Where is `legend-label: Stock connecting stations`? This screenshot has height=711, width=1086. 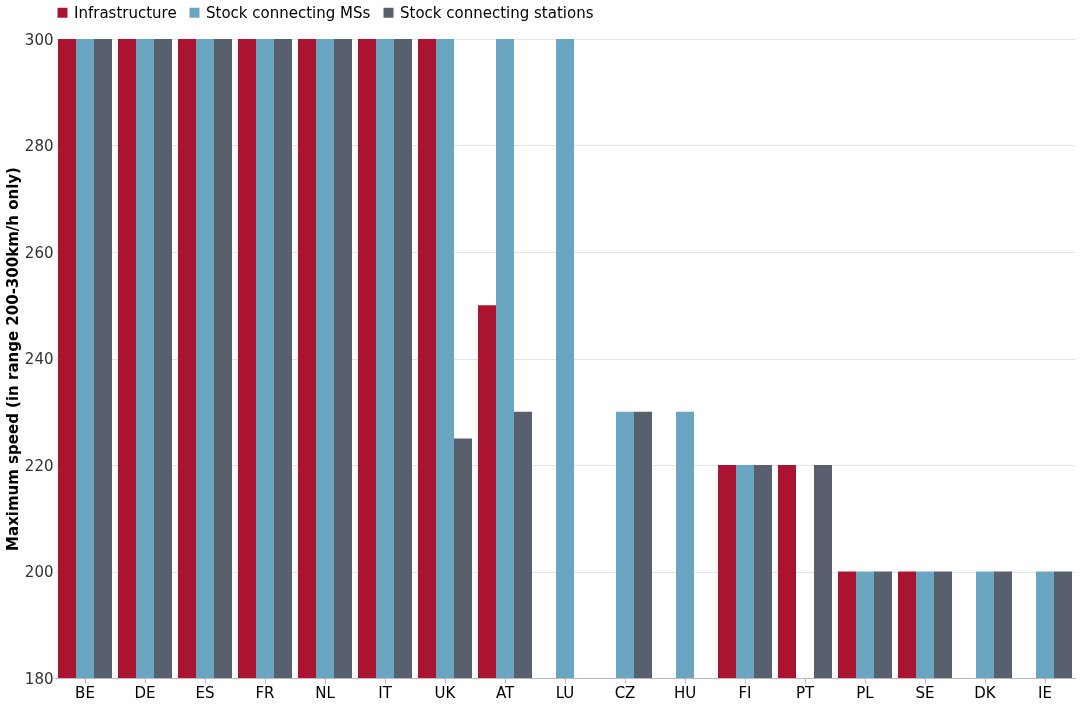
legend-label: Stock connecting stations is located at coordinates (497, 12).